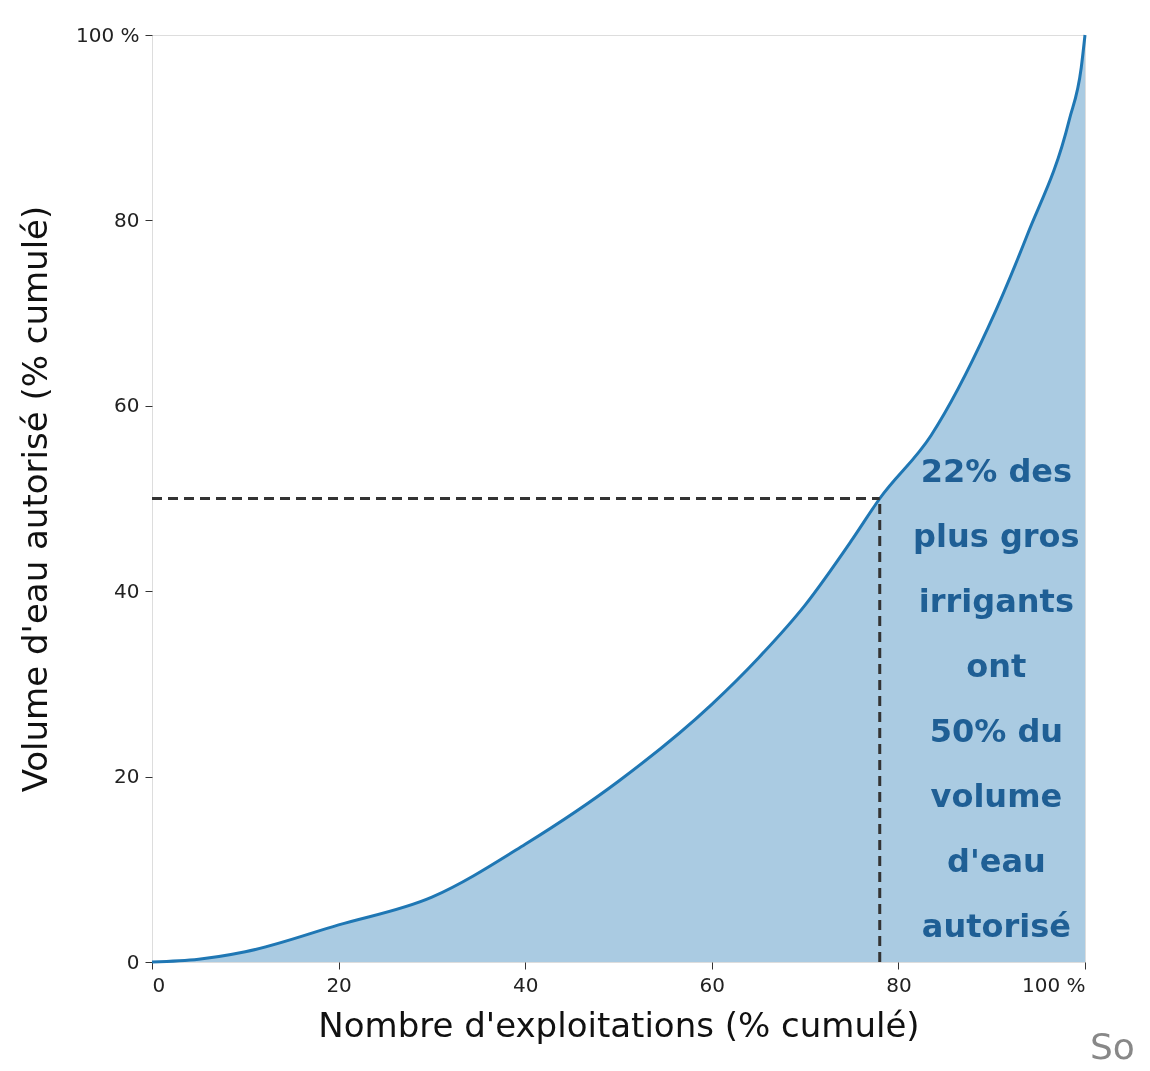 The height and width of the screenshot is (1071, 1150). Describe the element at coordinates (107, 34) in the screenshot. I see `y-tick-label: 100 %` at that location.